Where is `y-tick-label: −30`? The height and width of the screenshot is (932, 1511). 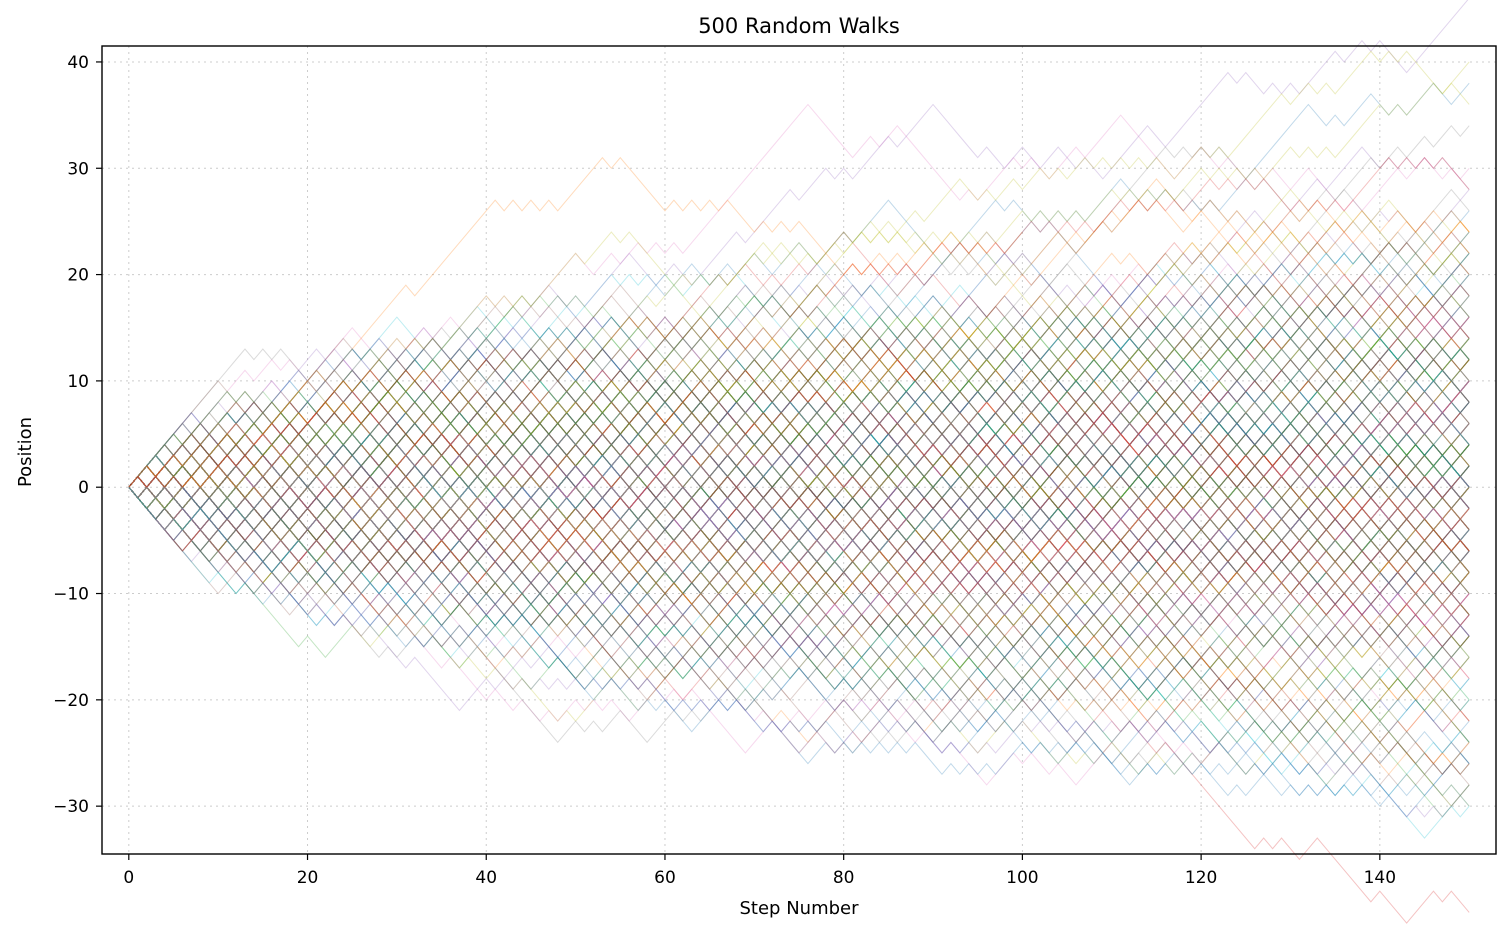 y-tick-label: −30 is located at coordinates (71, 807).